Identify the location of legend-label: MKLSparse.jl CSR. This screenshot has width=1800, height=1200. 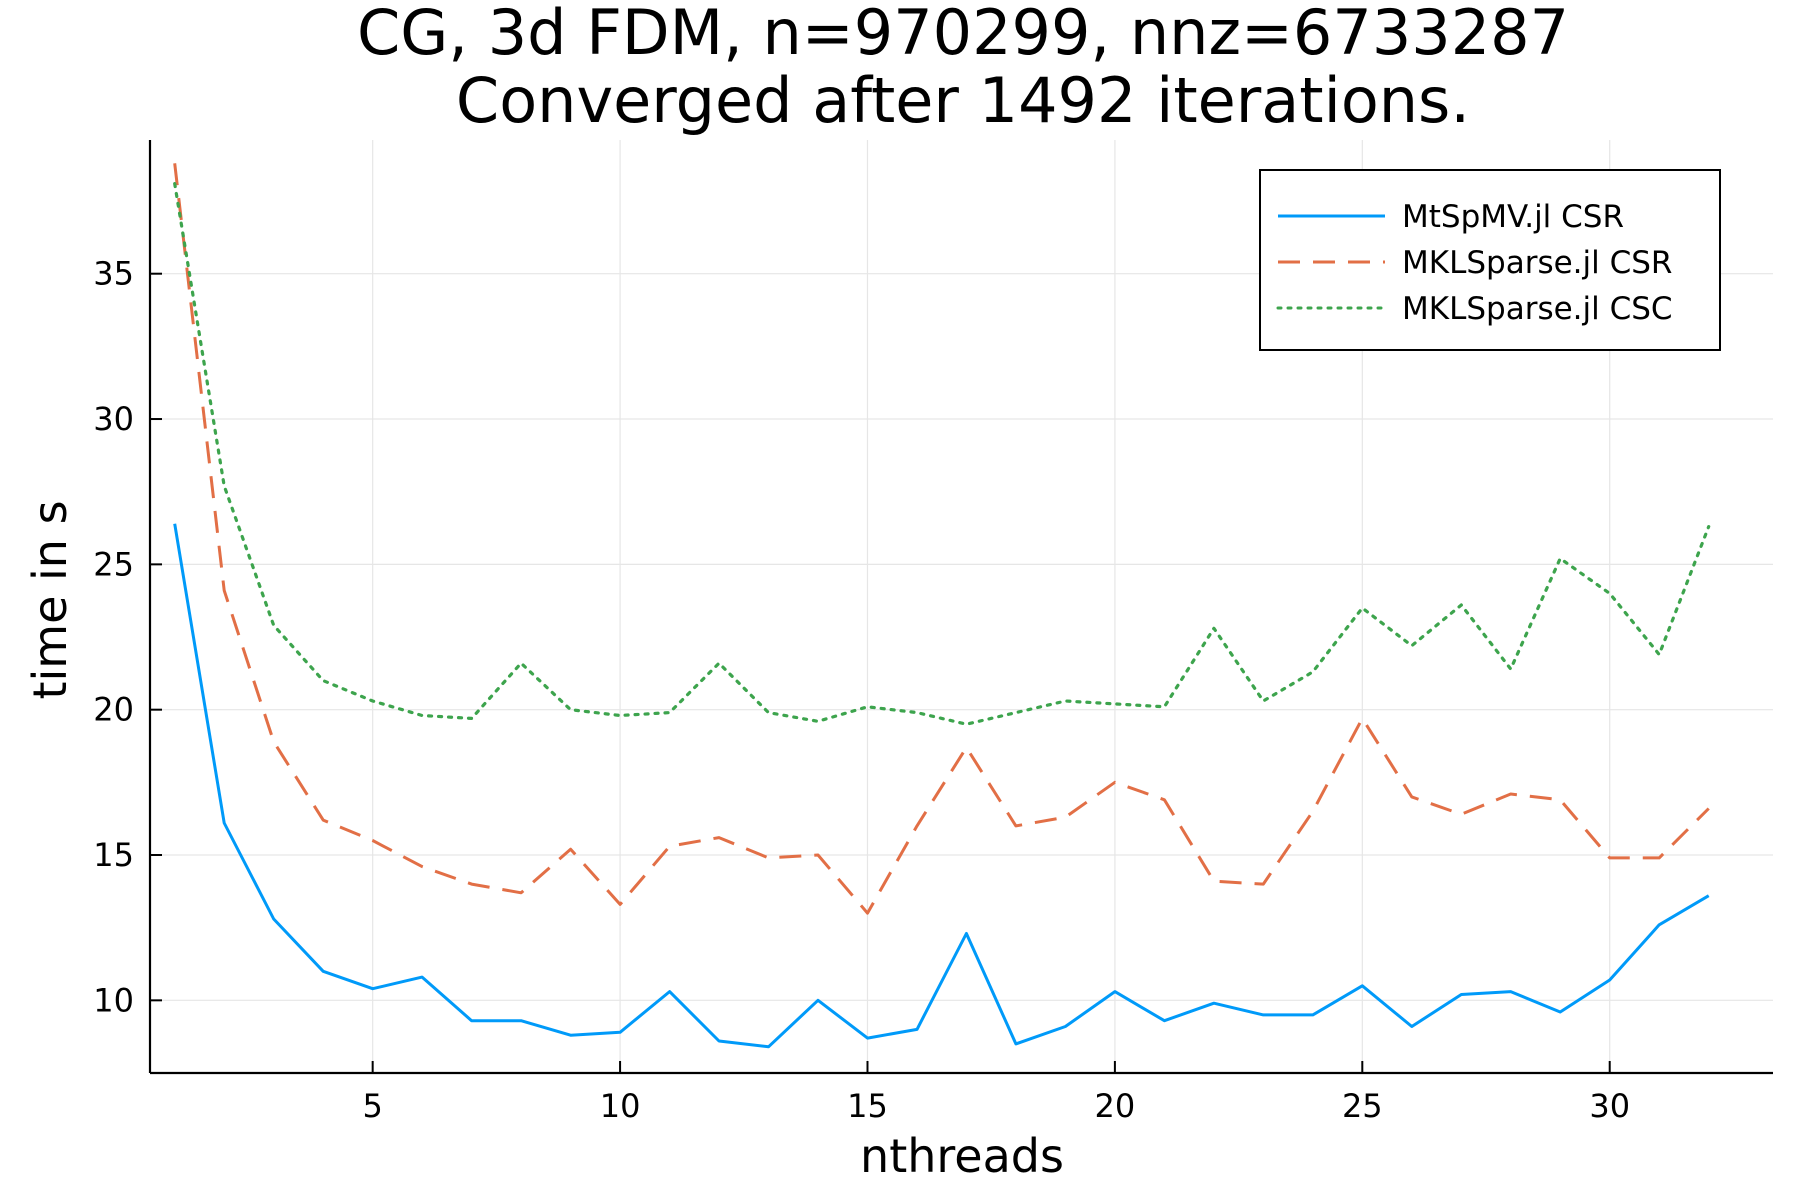
(1537, 263).